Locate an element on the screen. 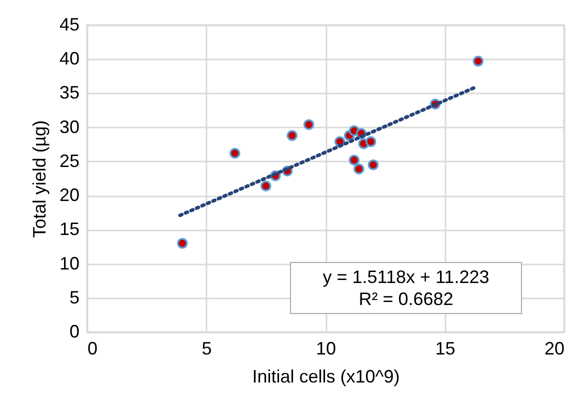 The width and height of the screenshot is (580, 405). equation-box: y = 1.5118x + 11.223 R² = 0.6682 is located at coordinates (406, 288).